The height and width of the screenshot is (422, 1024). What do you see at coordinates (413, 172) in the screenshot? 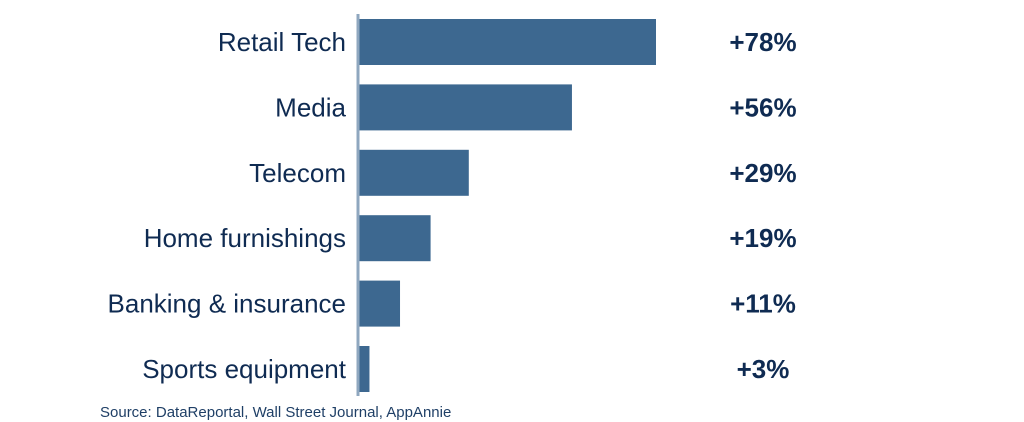
I see `bar-telecom` at bounding box center [413, 172].